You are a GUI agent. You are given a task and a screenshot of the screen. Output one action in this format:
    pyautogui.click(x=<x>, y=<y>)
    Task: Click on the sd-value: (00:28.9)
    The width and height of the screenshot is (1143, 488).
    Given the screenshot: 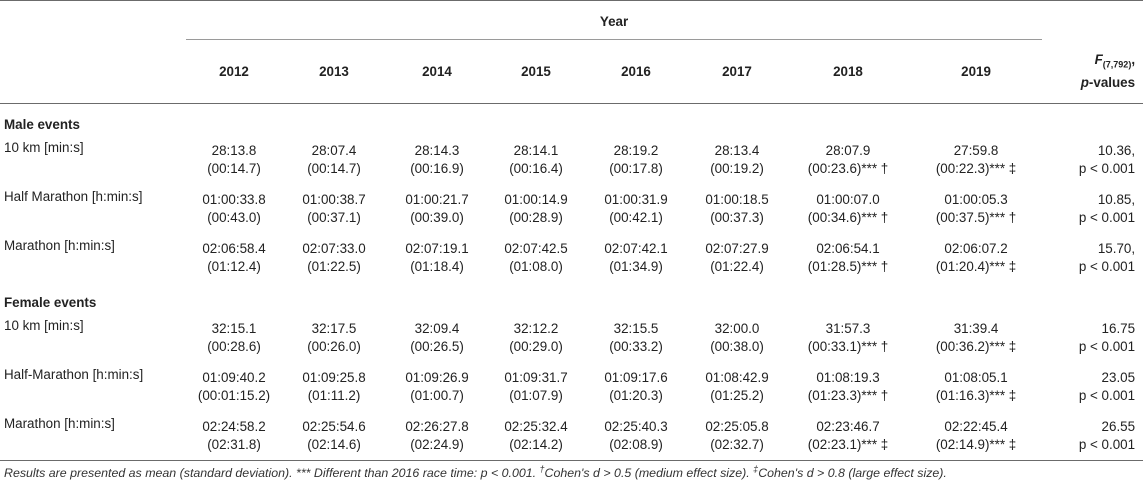 What is the action you would take?
    pyautogui.click(x=536, y=217)
    